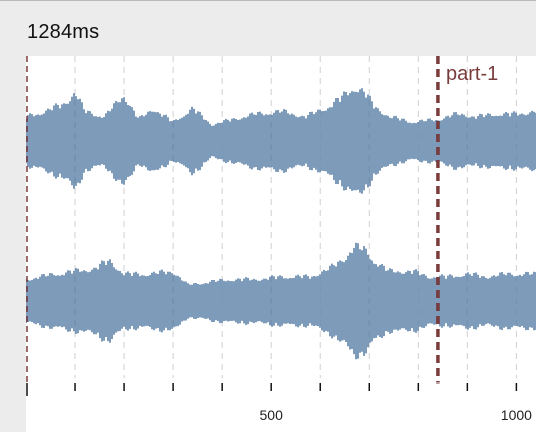  What do you see at coordinates (268, 0) in the screenshot?
I see `window-top-border` at bounding box center [268, 0].